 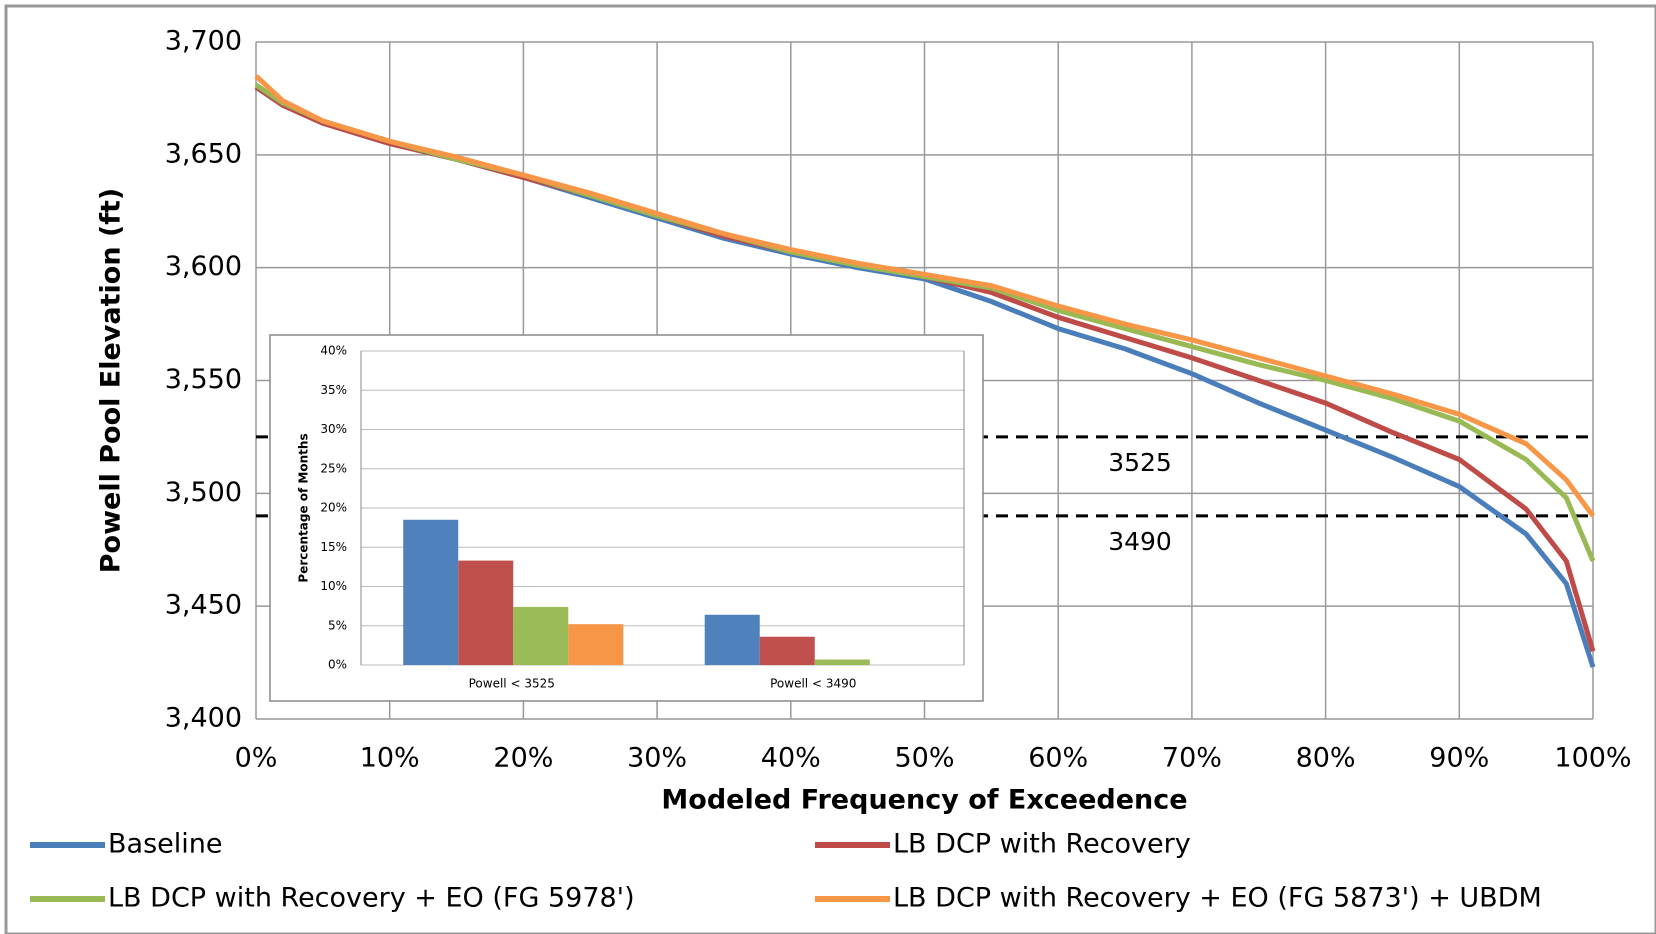 What do you see at coordinates (371, 898) in the screenshot?
I see `legend-label: LB DCP with Recovery + EO (FG 5978')` at bounding box center [371, 898].